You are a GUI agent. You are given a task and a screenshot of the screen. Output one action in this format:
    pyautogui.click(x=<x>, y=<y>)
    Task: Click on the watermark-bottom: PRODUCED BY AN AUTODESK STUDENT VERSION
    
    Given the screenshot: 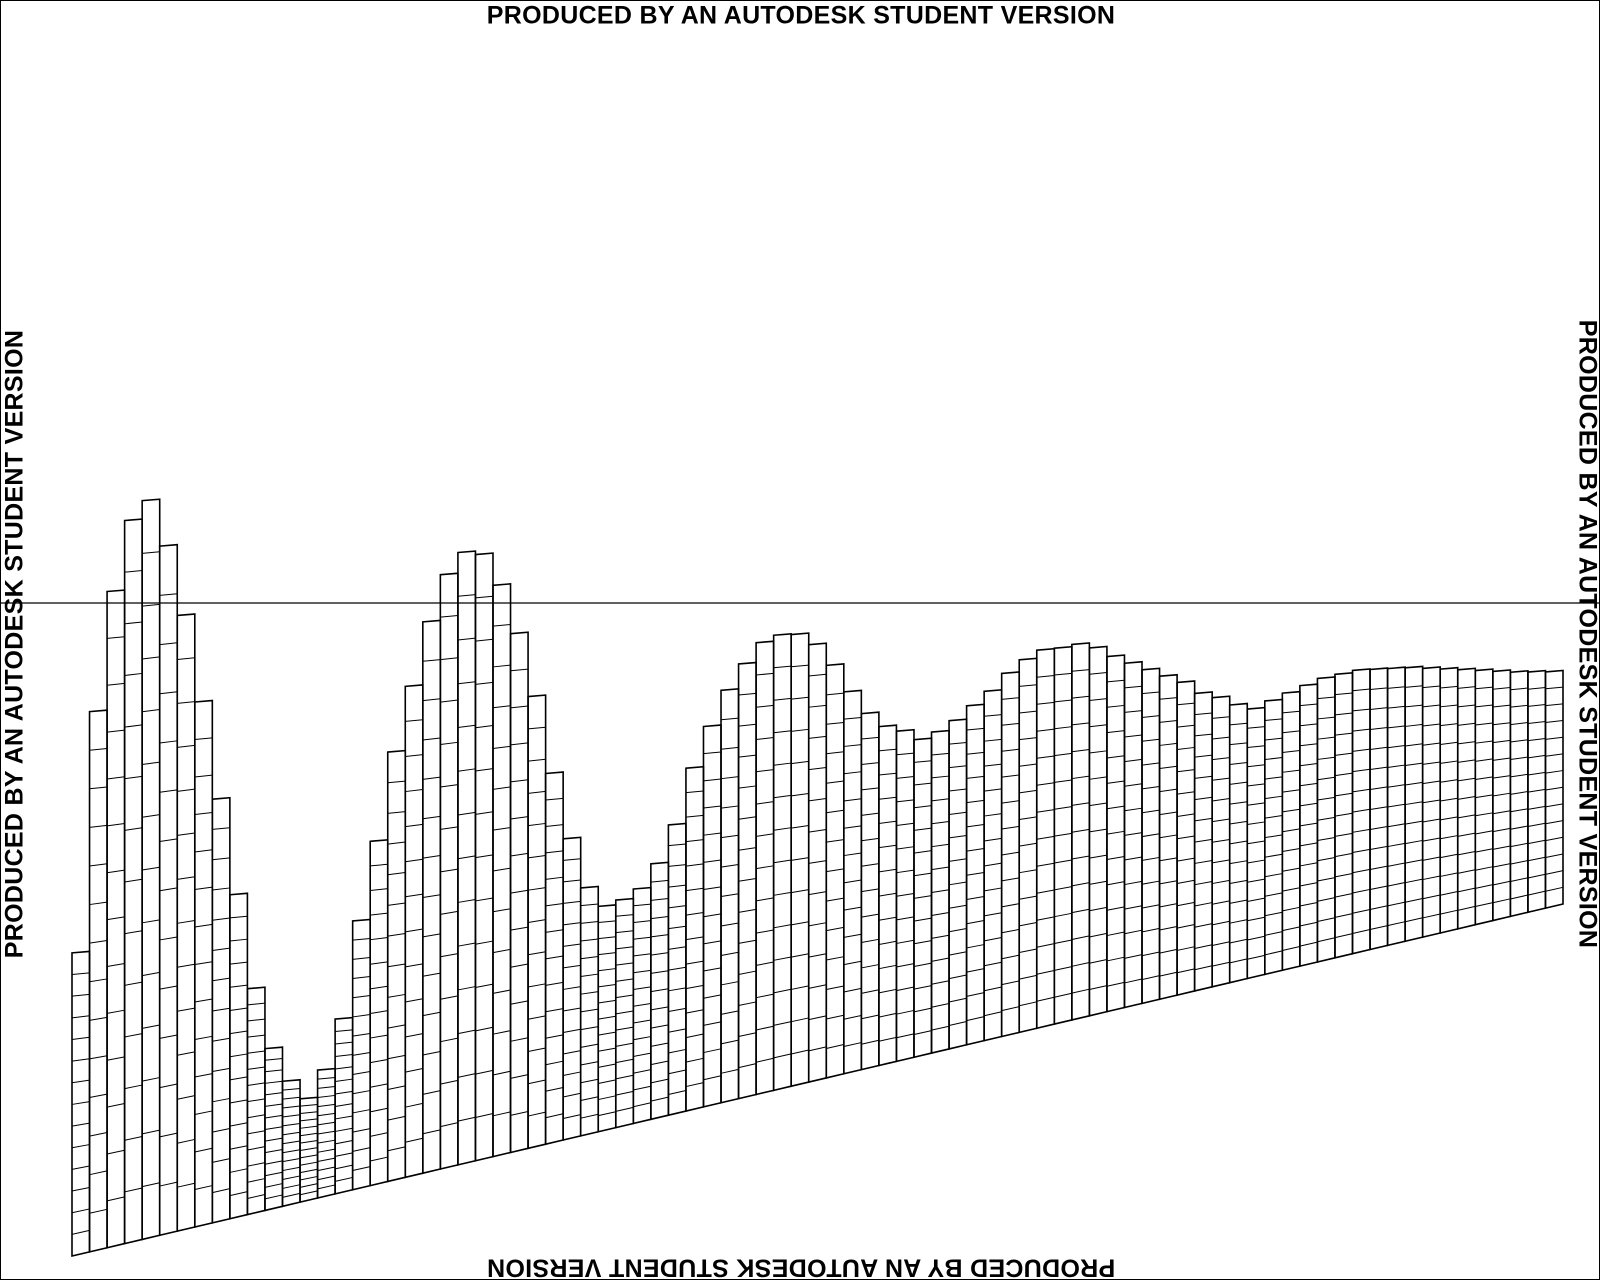 What is the action you would take?
    pyautogui.click(x=801, y=1267)
    